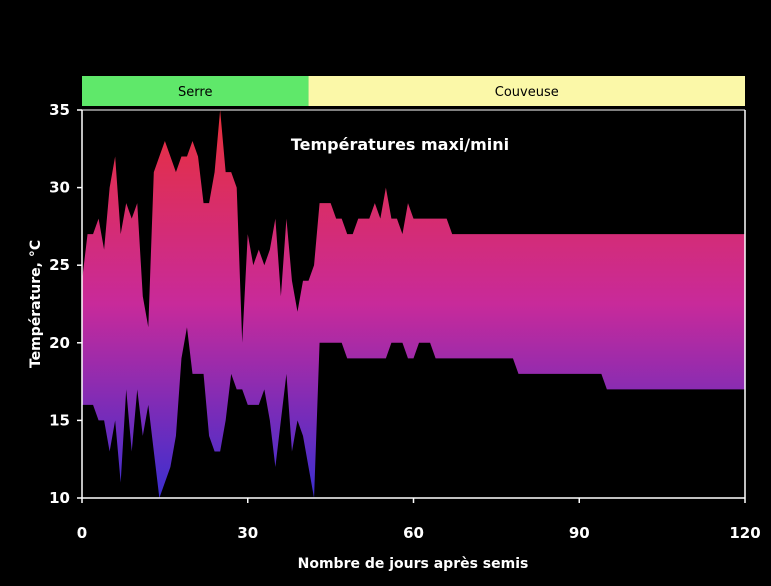 The height and width of the screenshot is (586, 771). I want to click on x-tick-label: 120, so click(744, 533).